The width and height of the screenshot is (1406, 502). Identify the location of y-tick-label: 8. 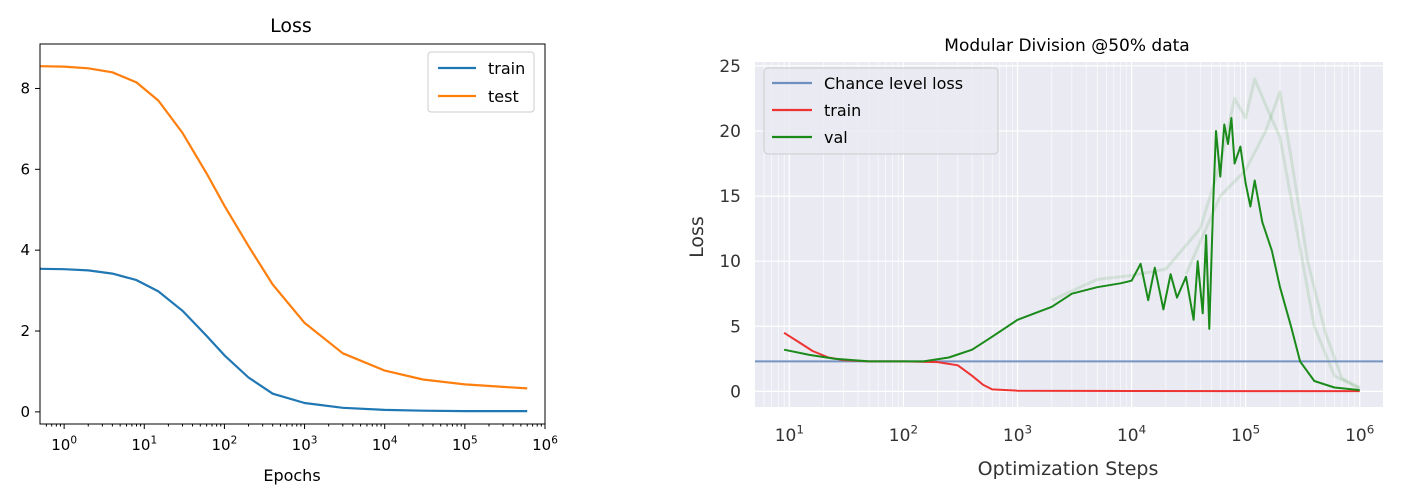
(25, 88).